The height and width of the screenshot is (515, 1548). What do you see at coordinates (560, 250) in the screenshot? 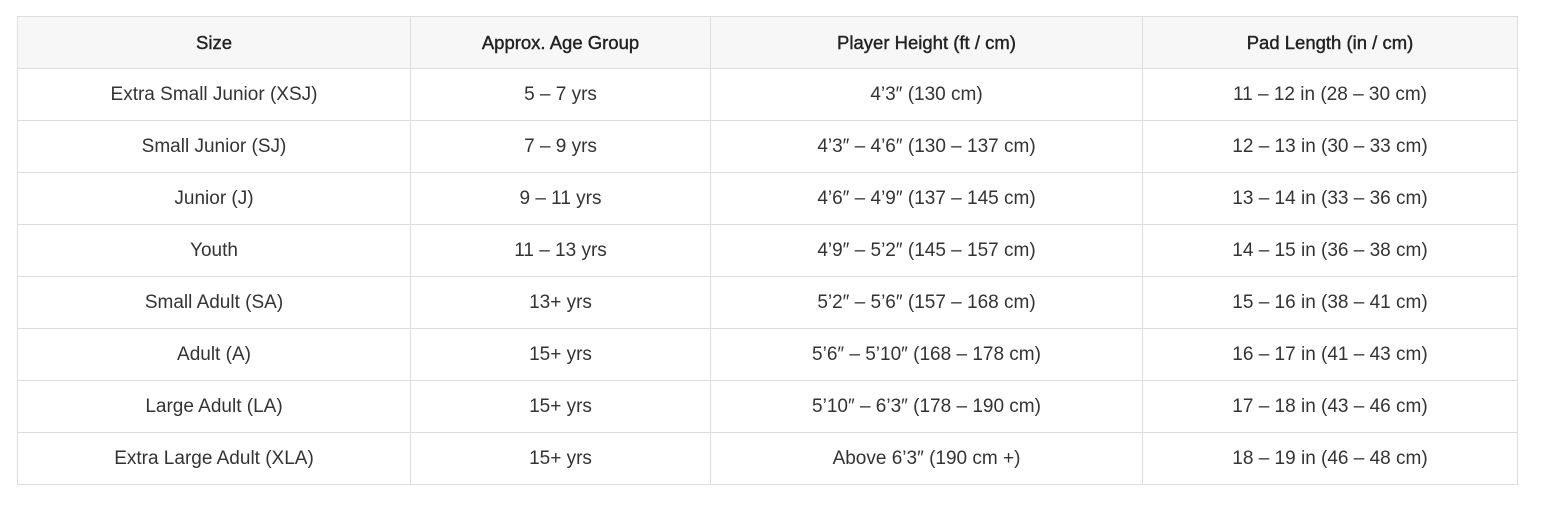
I see `table-cell: 11 – 13 yrs` at bounding box center [560, 250].